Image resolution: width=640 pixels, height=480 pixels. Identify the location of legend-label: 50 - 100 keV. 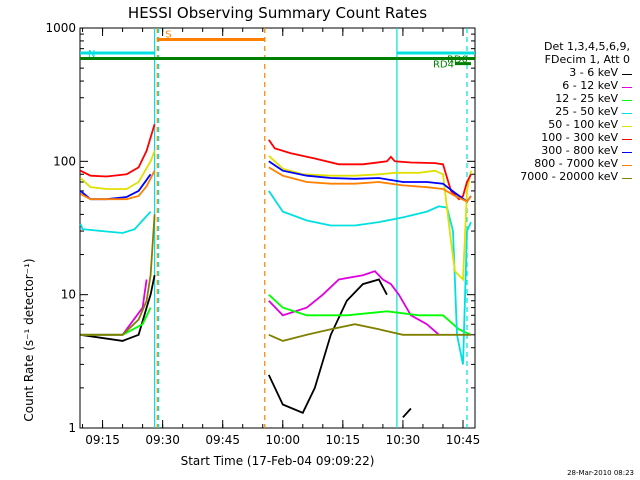
(583, 124).